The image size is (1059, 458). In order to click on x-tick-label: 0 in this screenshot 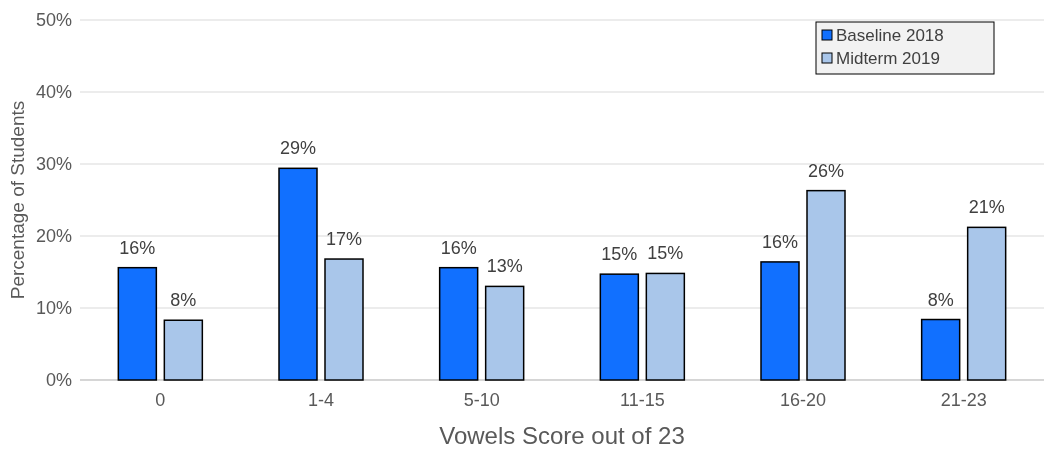, I will do `click(160, 400)`.